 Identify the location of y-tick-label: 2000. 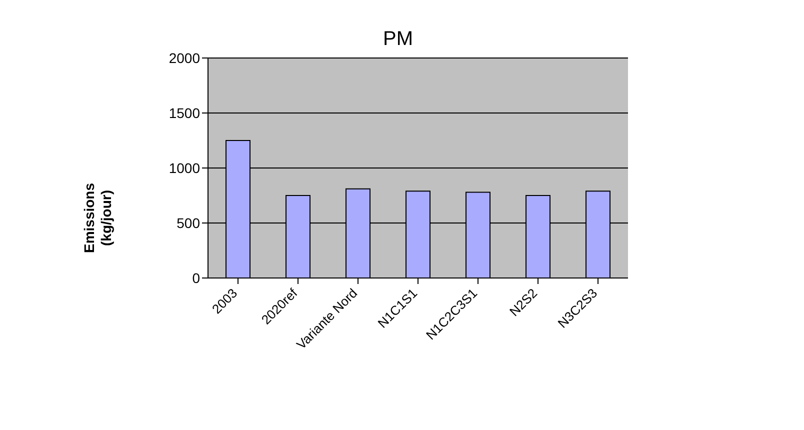
(184, 58).